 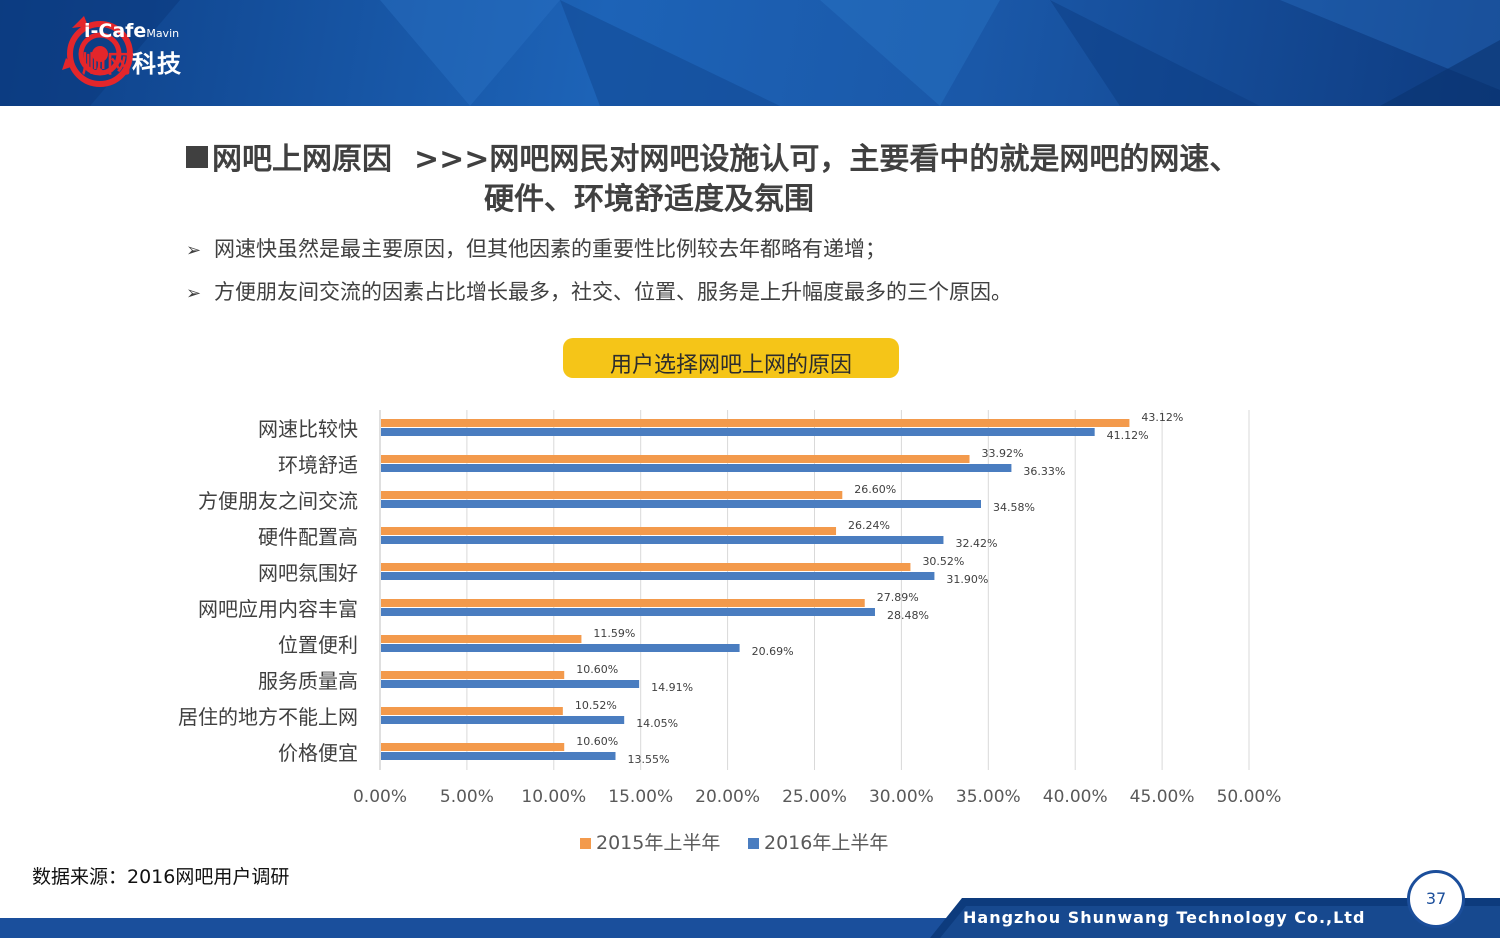 What do you see at coordinates (268, 717) in the screenshot?
I see `category-label: 居住的地方不能上网` at bounding box center [268, 717].